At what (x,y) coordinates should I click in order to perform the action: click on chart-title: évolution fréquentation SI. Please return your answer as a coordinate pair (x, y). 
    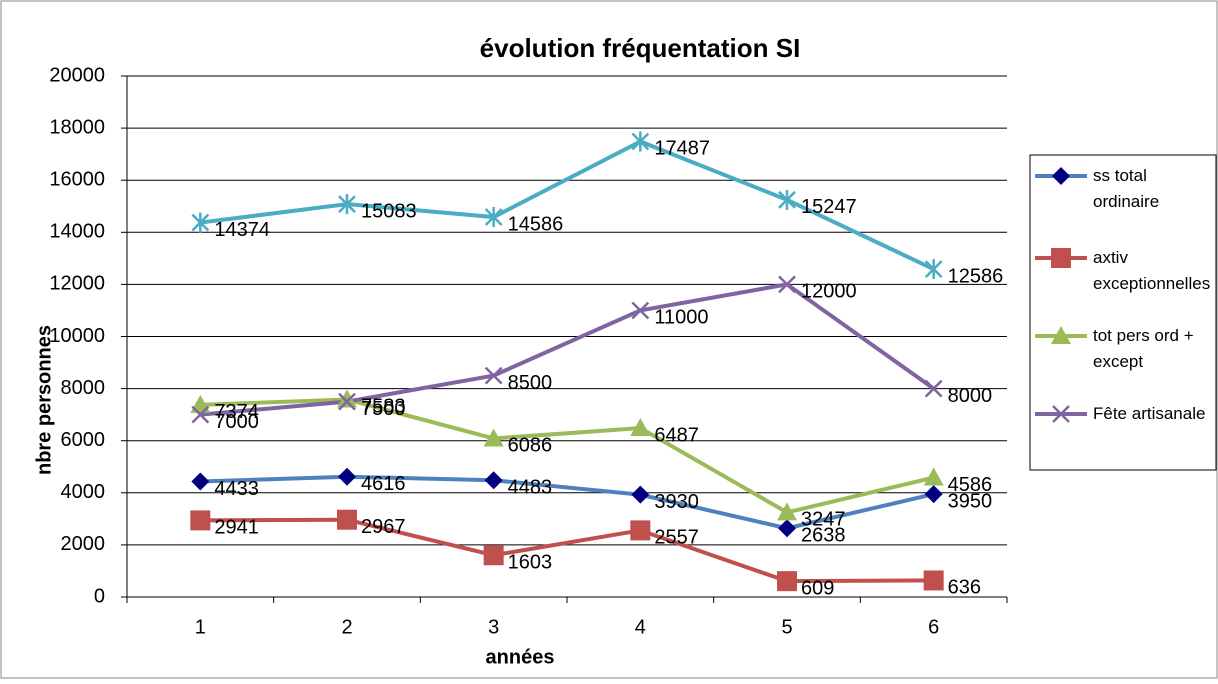
    Looking at the image, I should click on (640, 48).